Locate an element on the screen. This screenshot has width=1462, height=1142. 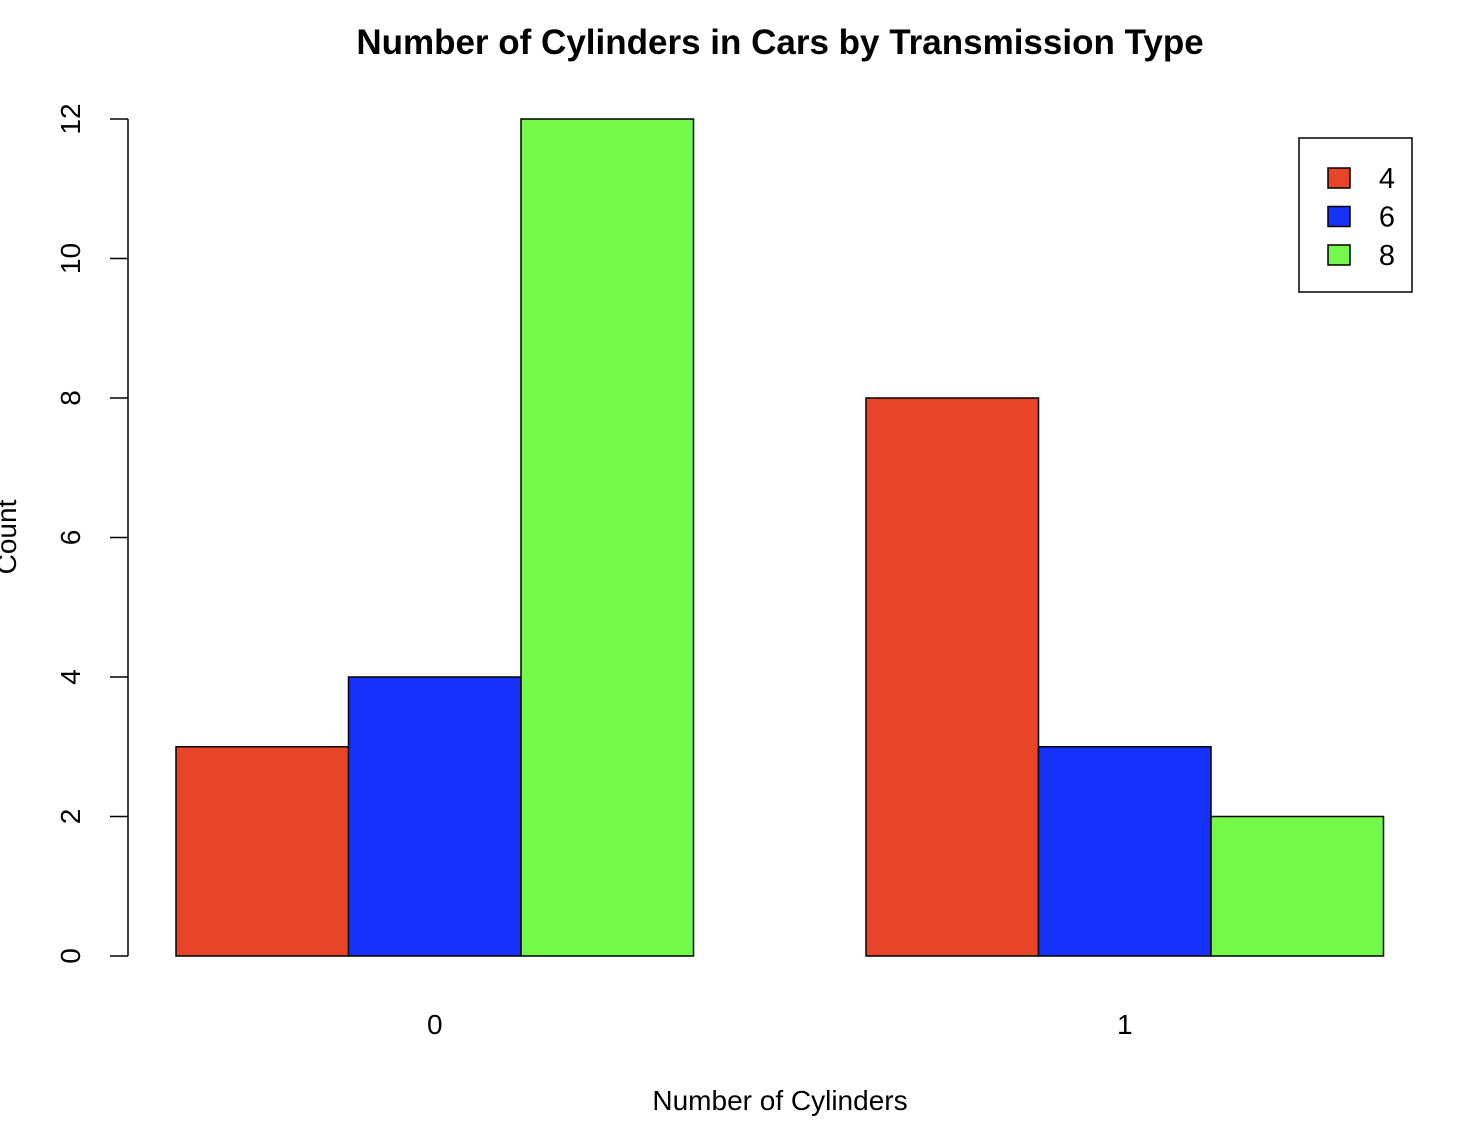
legend-box is located at coordinates (1355, 215).